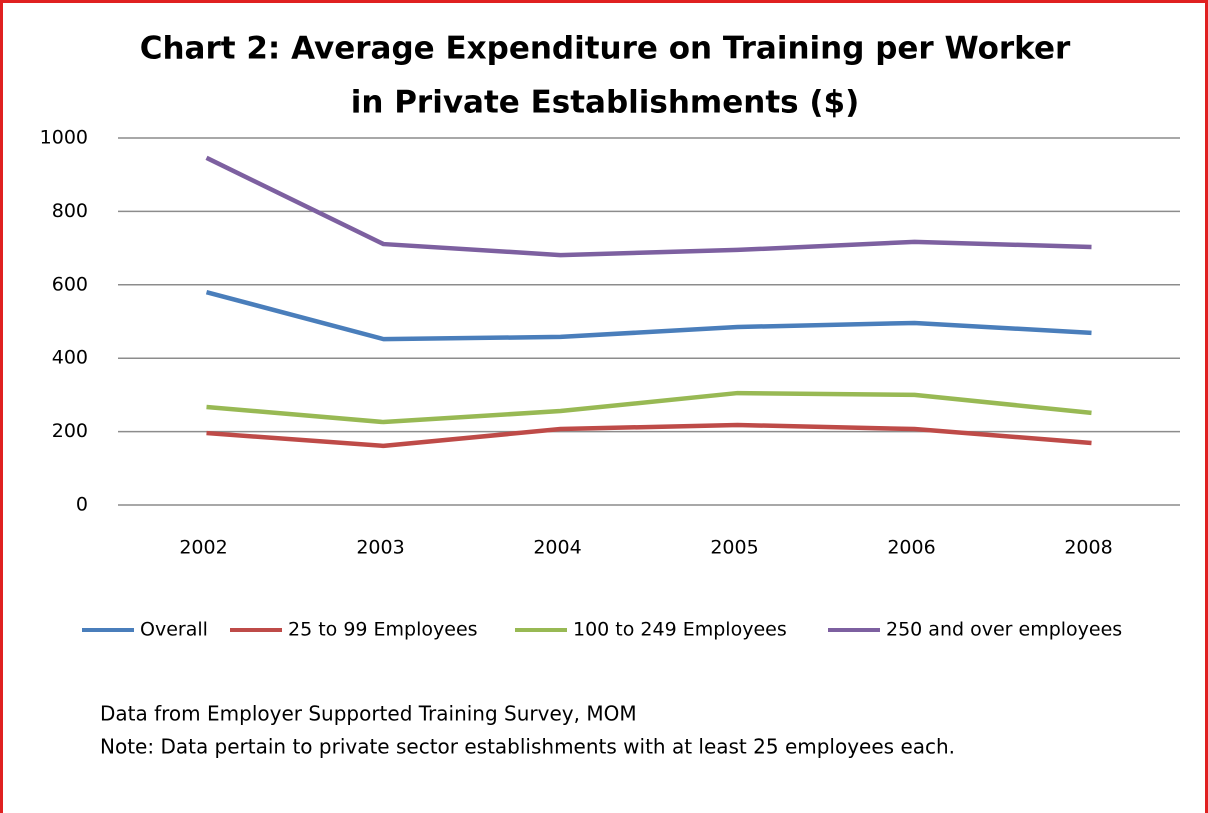 This screenshot has height=813, width=1208. I want to click on y-tick-label: 600, so click(70, 284).